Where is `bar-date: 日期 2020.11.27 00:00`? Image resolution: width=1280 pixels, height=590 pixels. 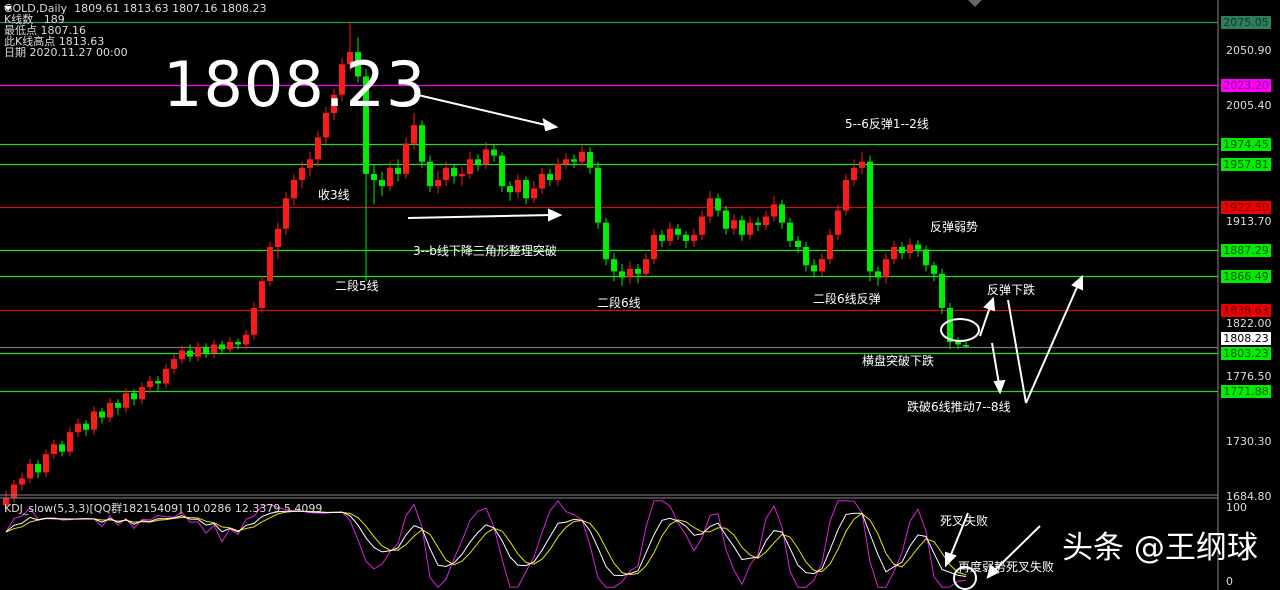 bar-date: 日期 2020.11.27 00:00 is located at coordinates (66, 52).